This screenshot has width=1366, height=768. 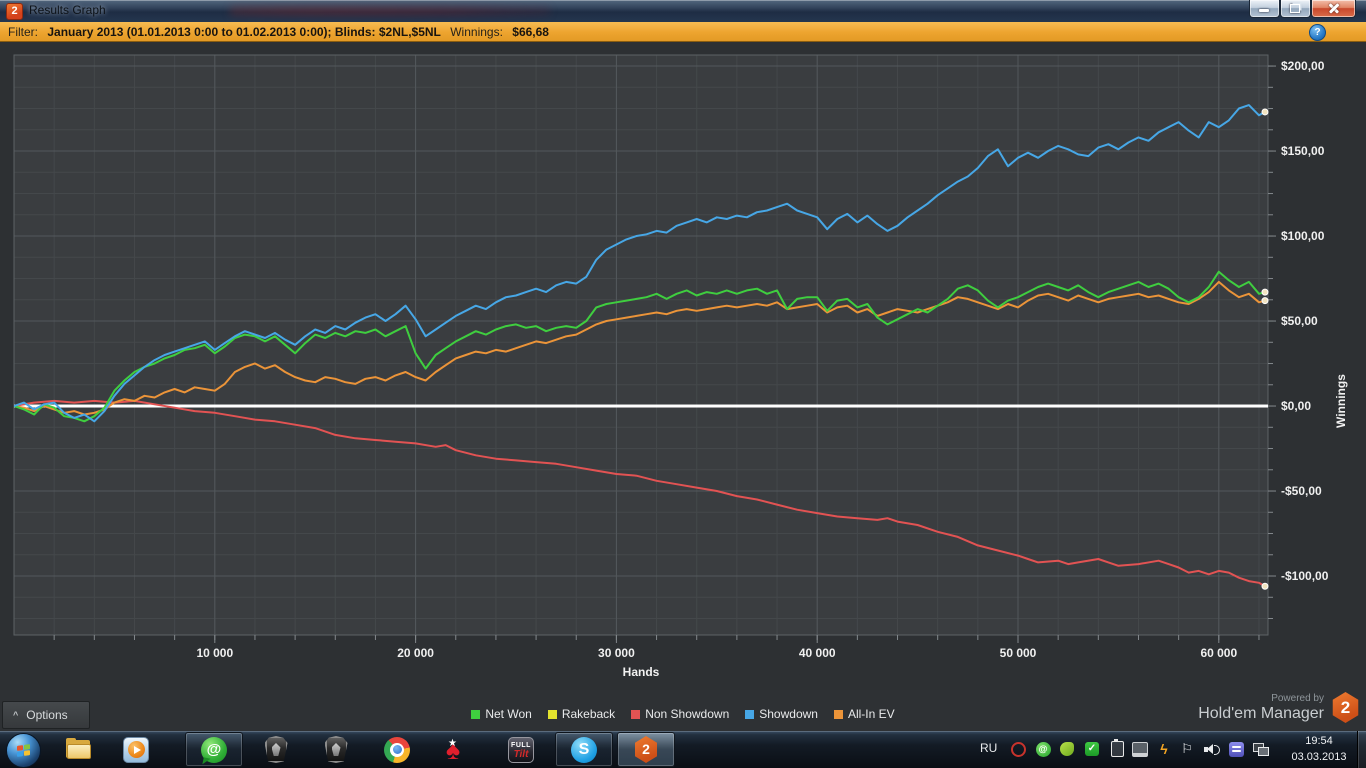 I want to click on svg-text: $200,00, so click(x=1303, y=66).